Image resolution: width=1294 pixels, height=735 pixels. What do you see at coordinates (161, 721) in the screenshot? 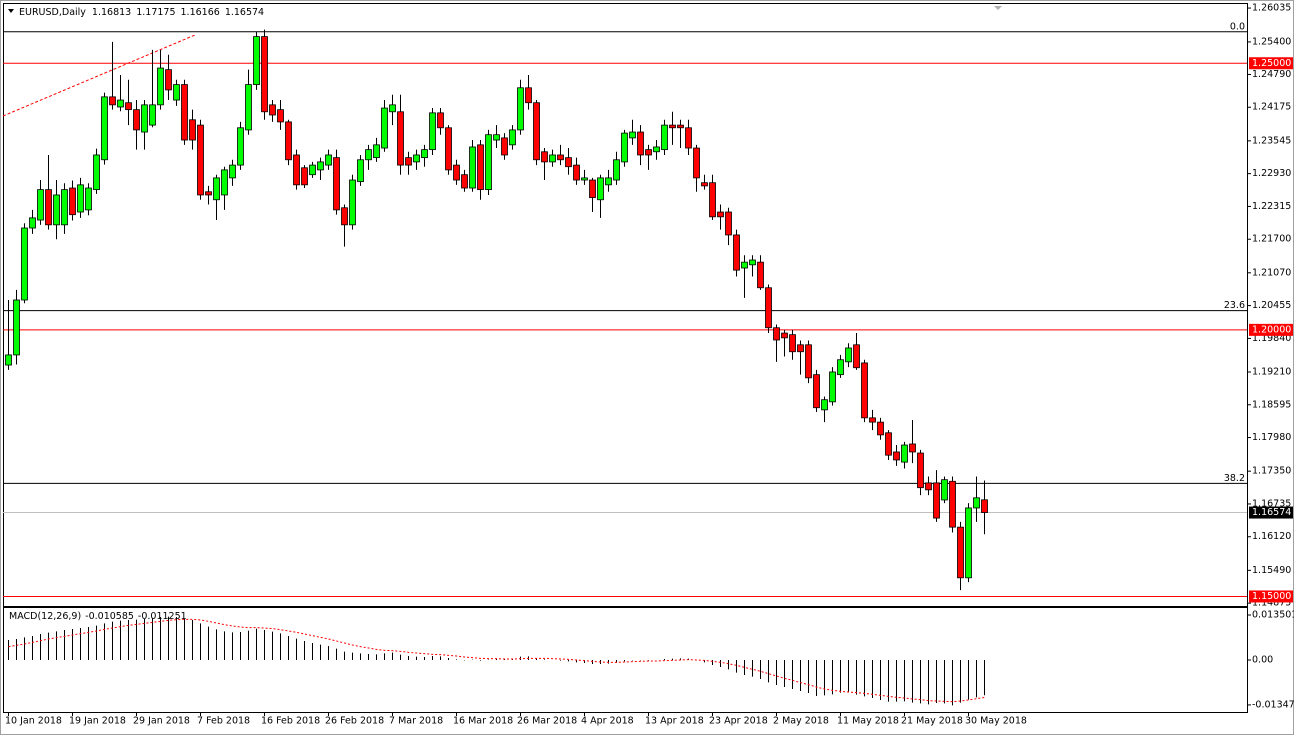
I see `x-tick-label: 29 Jan 2018` at bounding box center [161, 721].